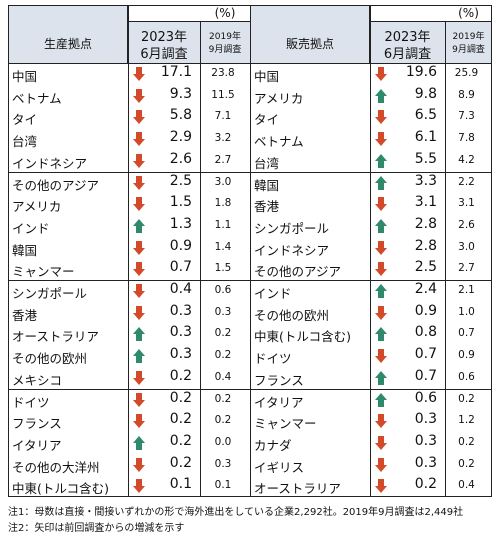 This screenshot has height=535, width=500. What do you see at coordinates (25, 76) in the screenshot?
I see `row-name: 中国` at bounding box center [25, 76].